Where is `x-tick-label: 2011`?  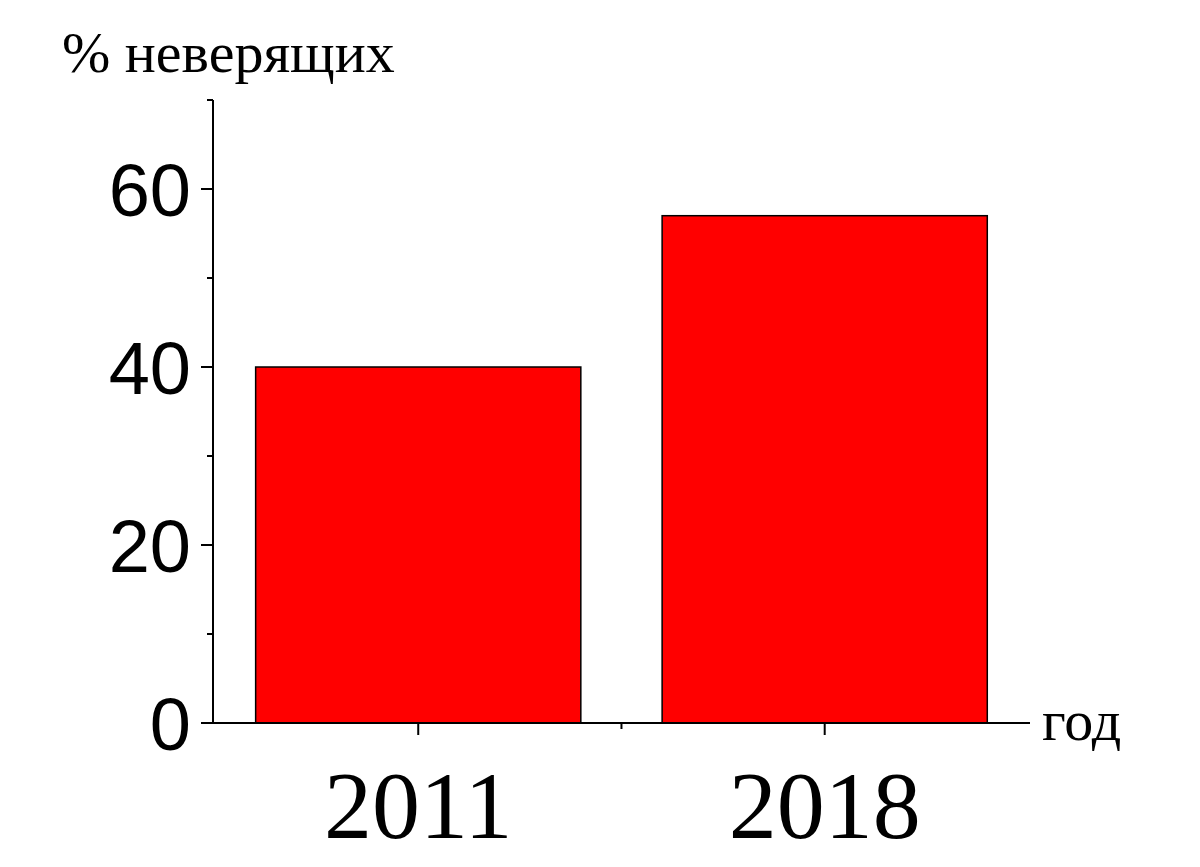
x-tick-label: 2011 is located at coordinates (418, 805).